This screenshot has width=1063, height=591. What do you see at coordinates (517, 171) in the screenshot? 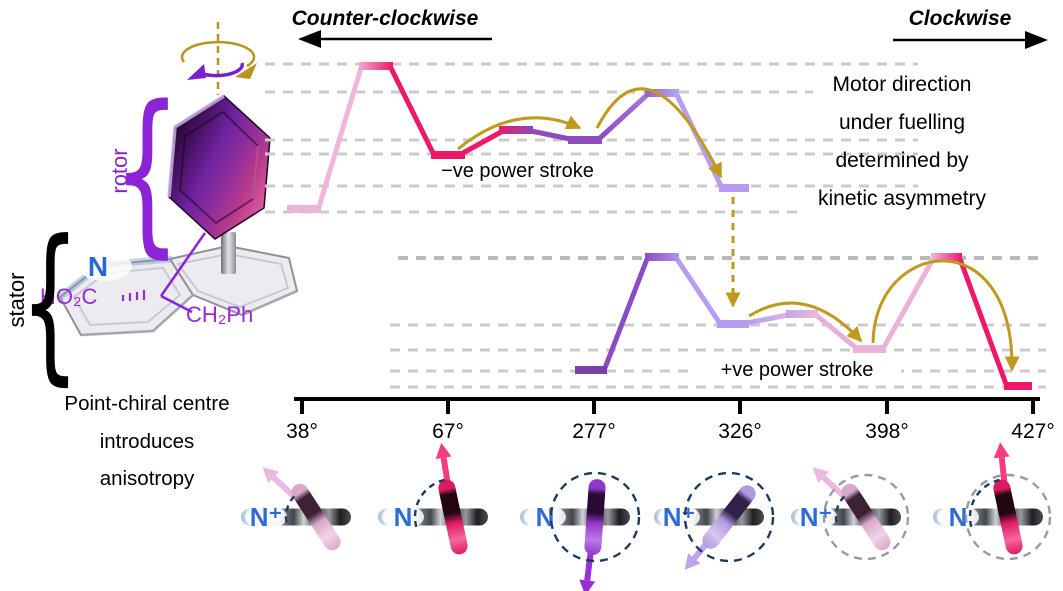
I see `negative-power-stroke-label: −ve power stroke` at bounding box center [517, 171].